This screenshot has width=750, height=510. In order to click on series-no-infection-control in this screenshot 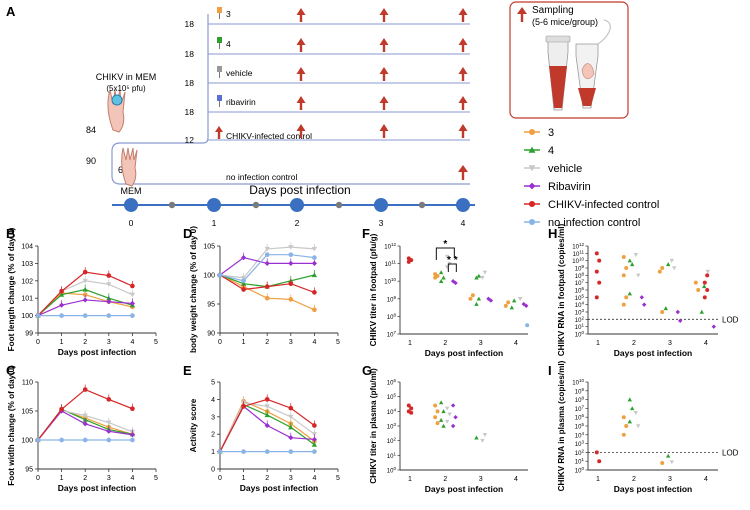, I will do `click(527, 325)`.